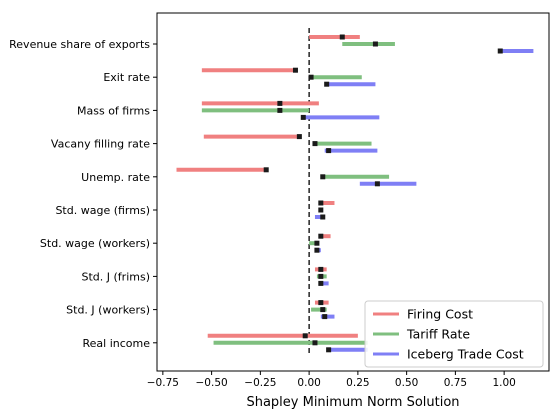  Describe the element at coordinates (116, 276) in the screenshot. I see `category-label: Std. J (frims)` at that location.